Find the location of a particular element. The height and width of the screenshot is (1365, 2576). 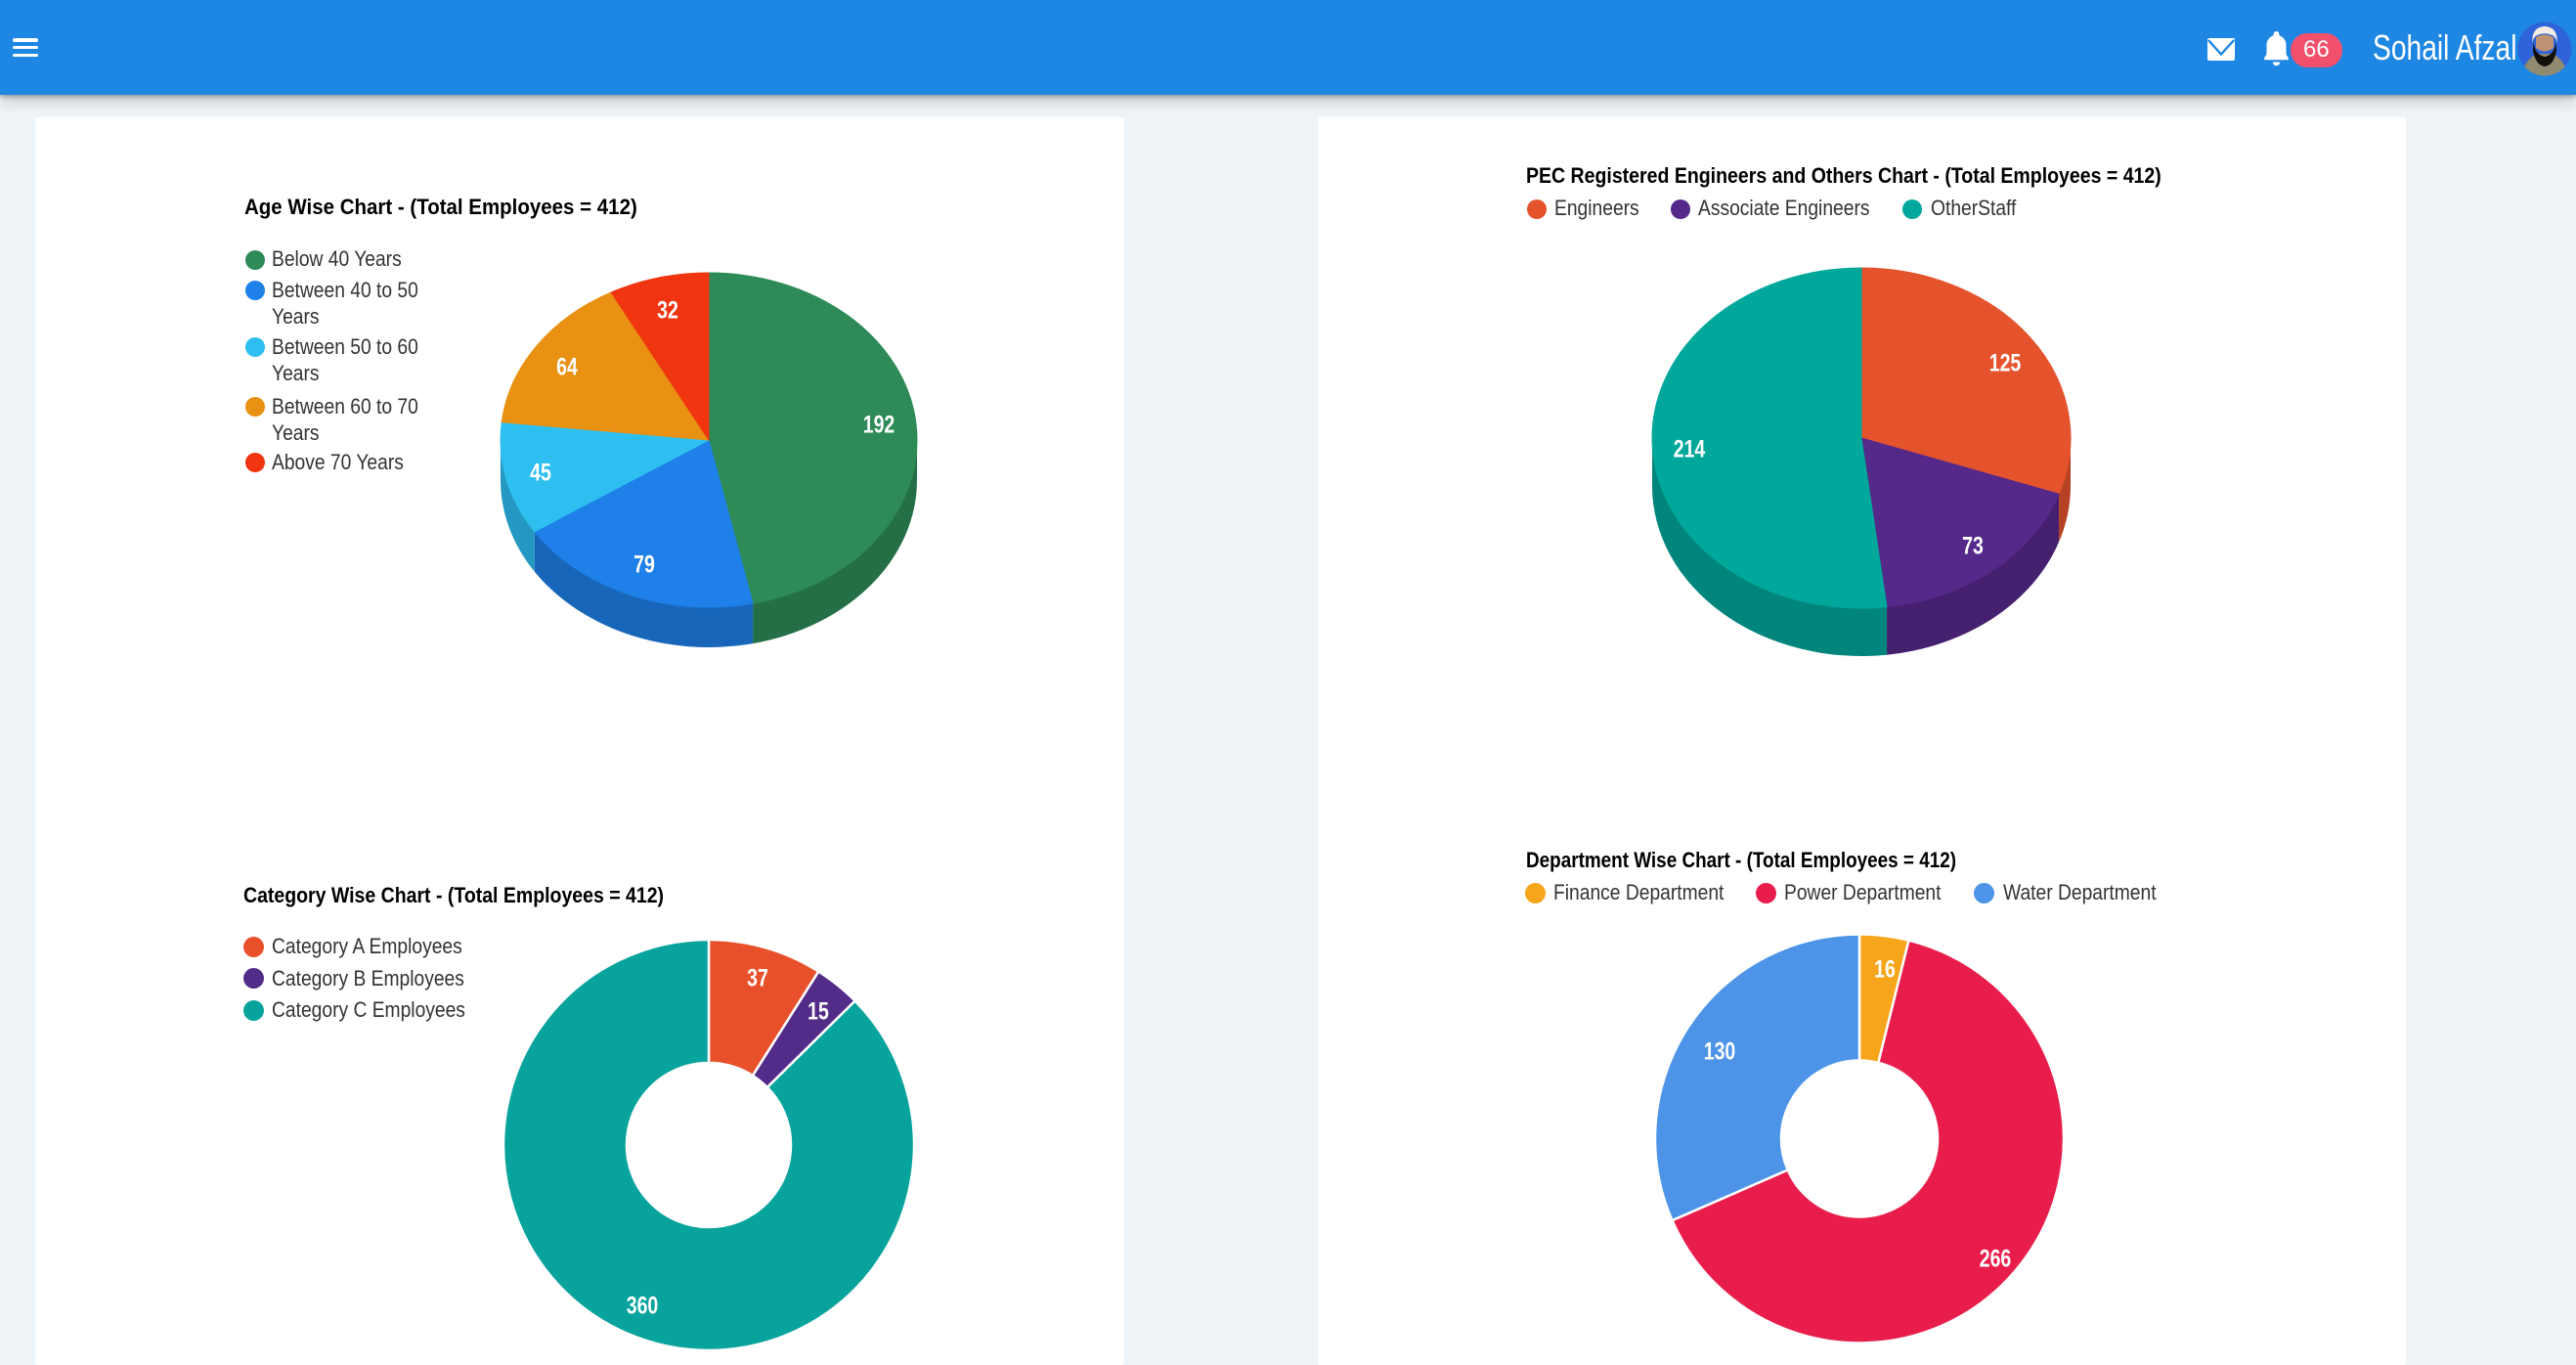

svg-text: 45 is located at coordinates (540, 472).